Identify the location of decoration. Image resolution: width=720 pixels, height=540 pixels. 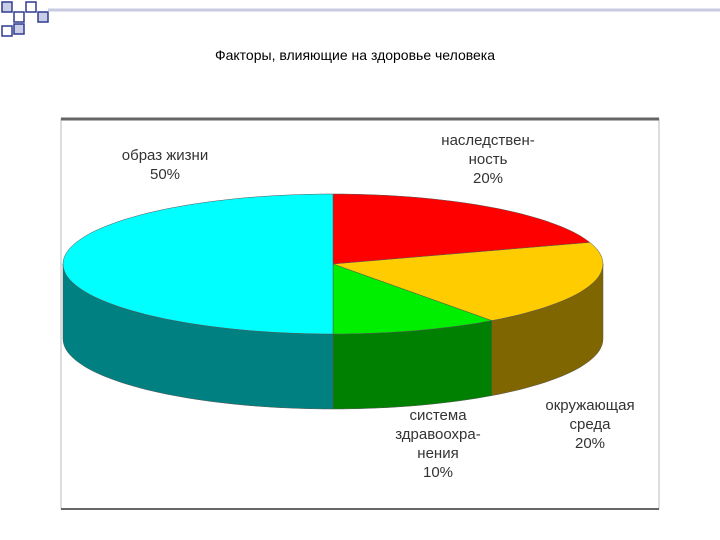
(25, 19).